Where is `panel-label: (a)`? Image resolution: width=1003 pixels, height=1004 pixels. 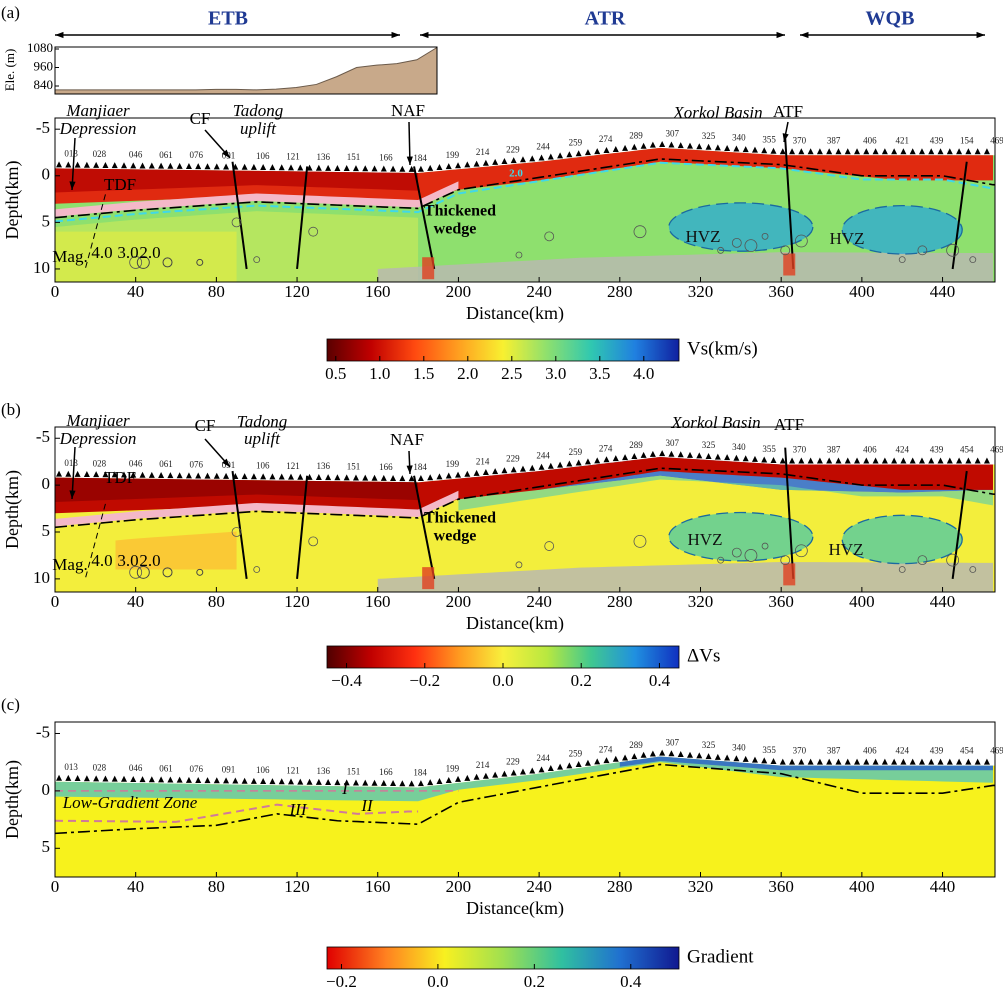 panel-label: (a) is located at coordinates (10, 12).